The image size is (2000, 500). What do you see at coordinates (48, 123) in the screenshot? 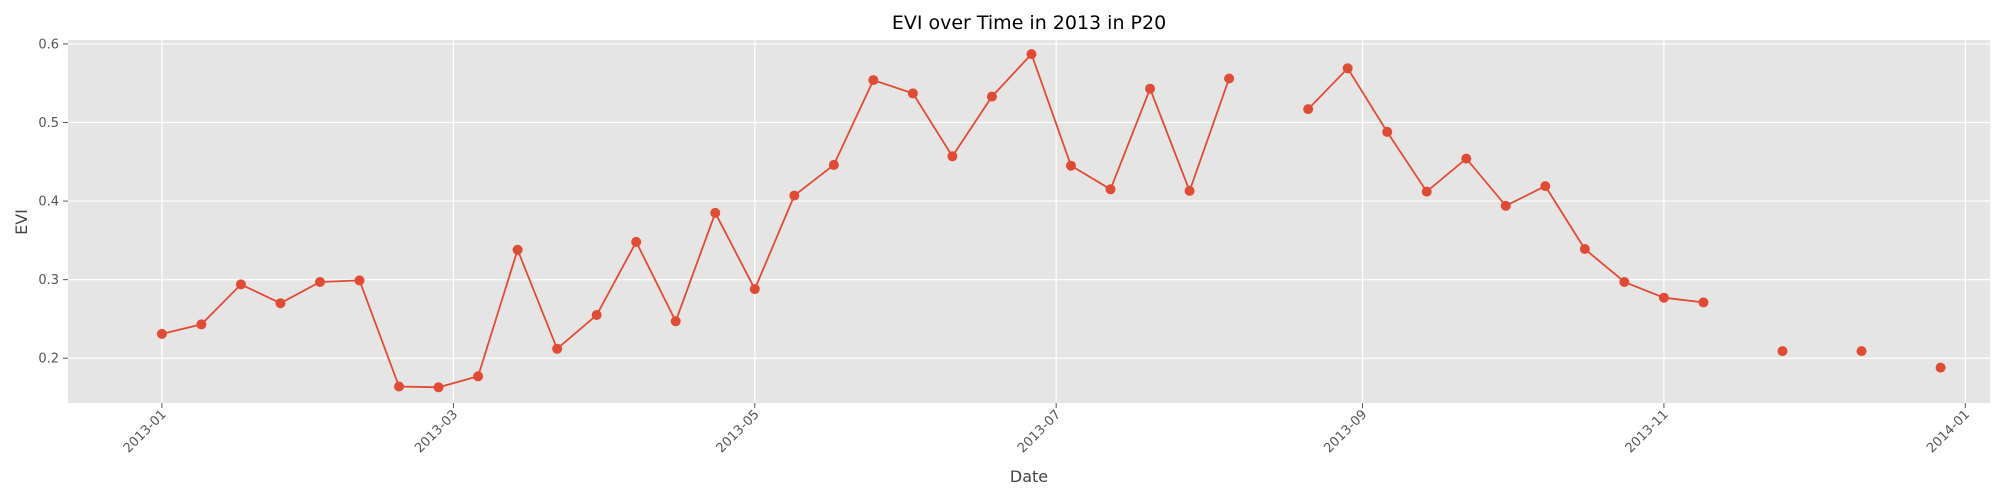
I see `y-tick-label: 0.5` at bounding box center [48, 123].